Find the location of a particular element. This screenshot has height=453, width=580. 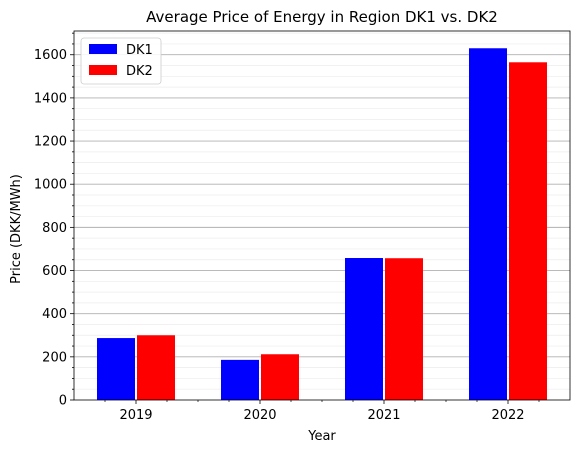

y-tick-label: 1600 is located at coordinates (50, 55).